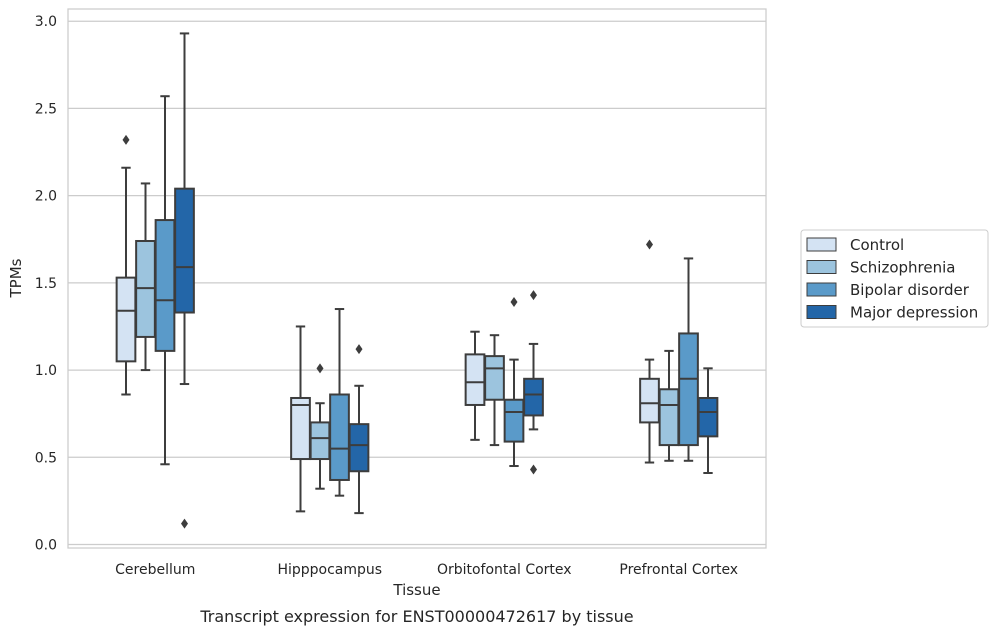 The image size is (997, 634). I want to click on x-tick-label: Orbitofontal Cortex, so click(504, 570).